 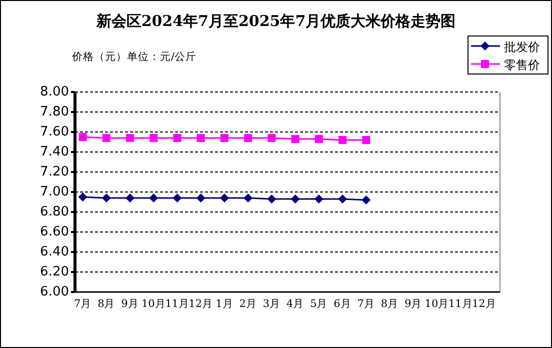 What do you see at coordinates (54, 292) in the screenshot?
I see `y-tick-label: 6.00` at bounding box center [54, 292].